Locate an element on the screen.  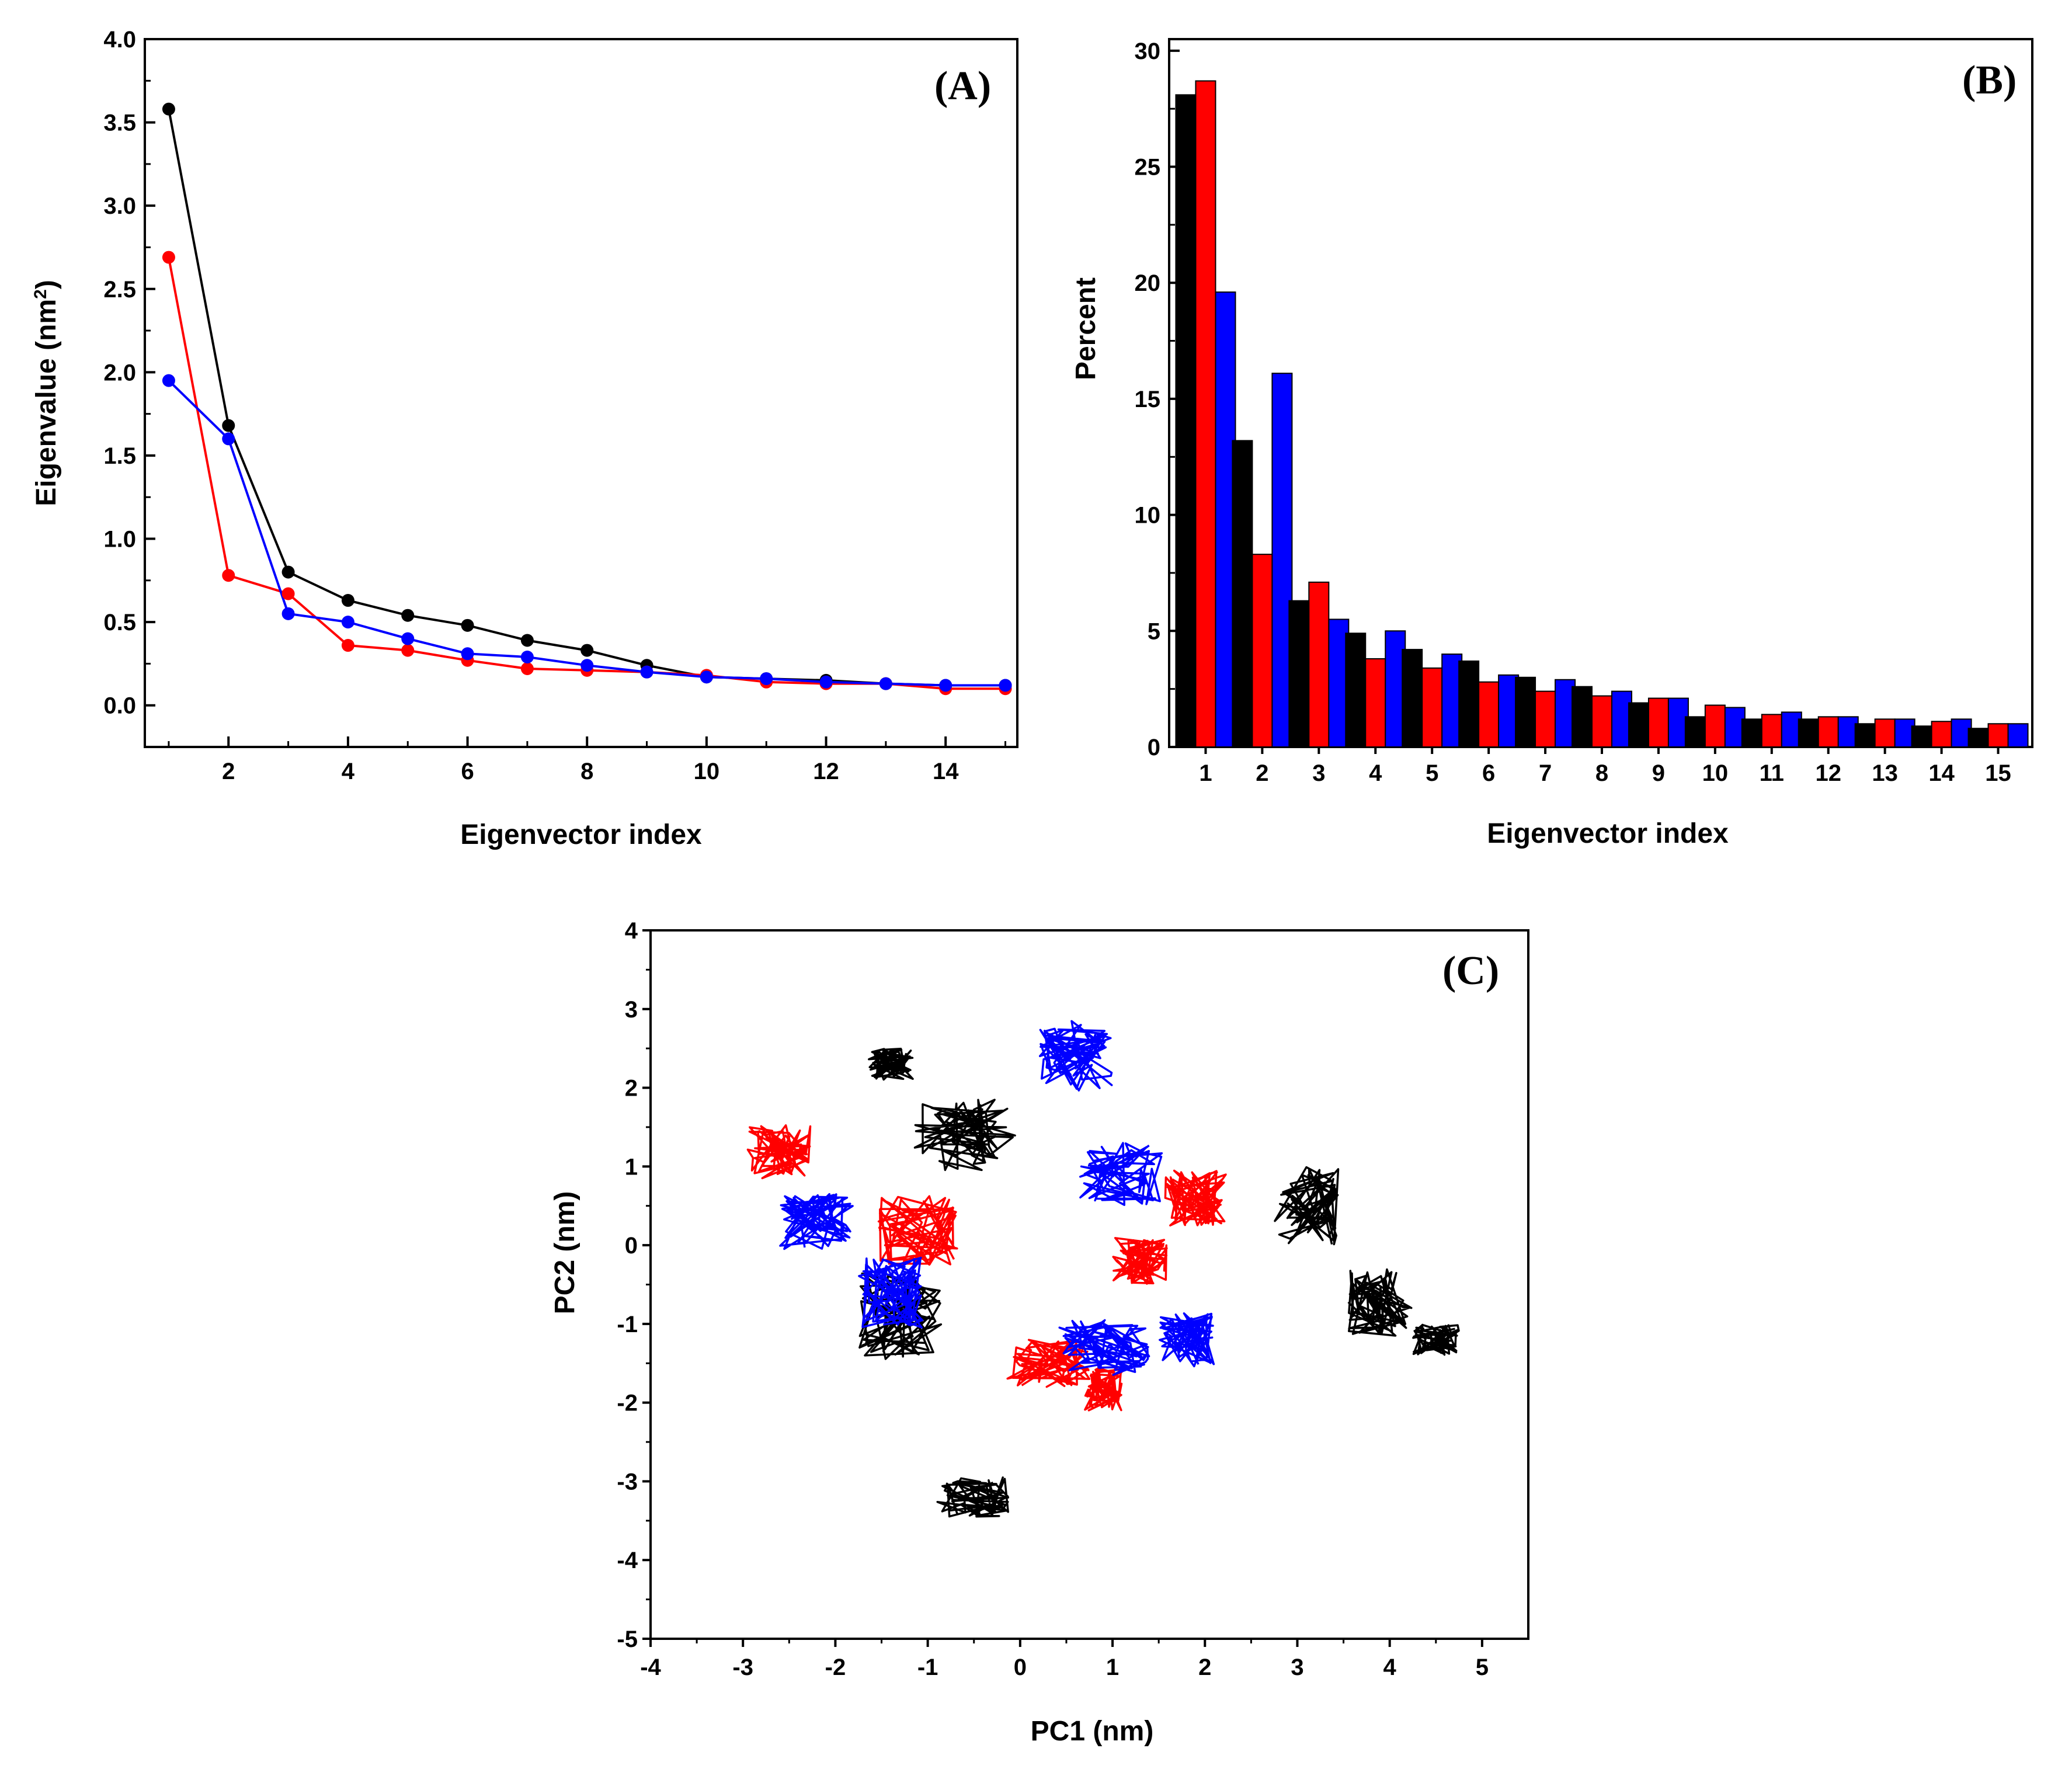
x-tick-label: 15 is located at coordinates (1998, 773).